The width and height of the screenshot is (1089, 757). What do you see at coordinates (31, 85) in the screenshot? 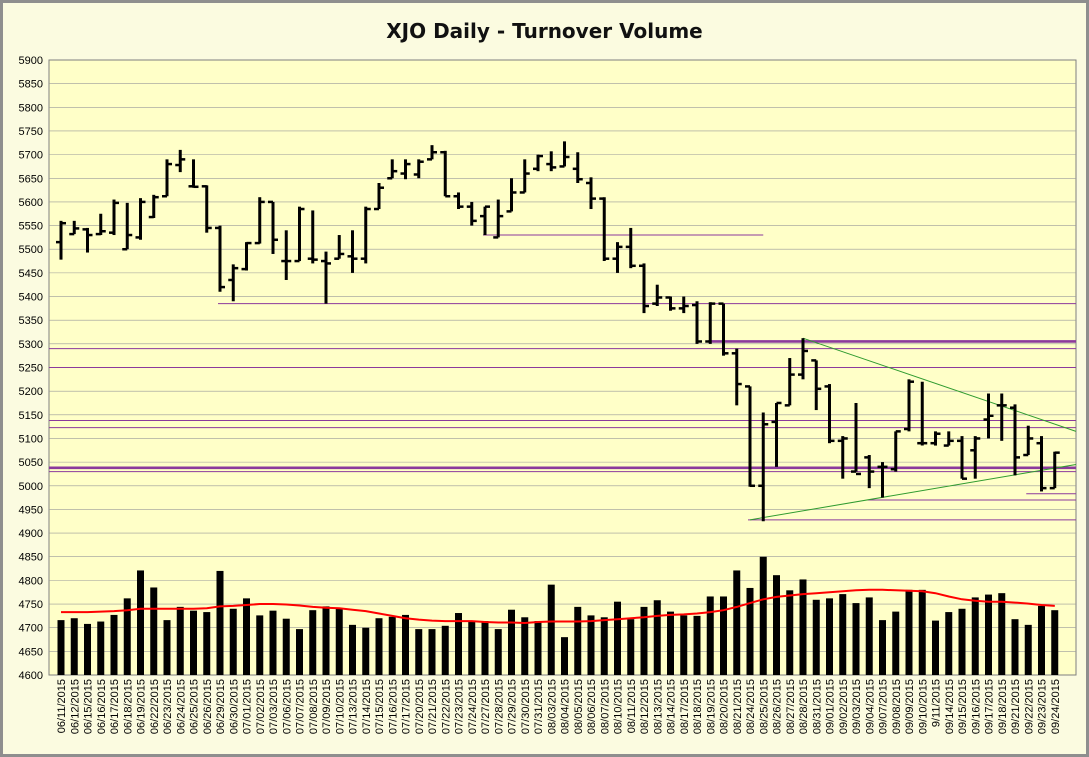
I see `y-tick-label: 5850` at bounding box center [31, 85].